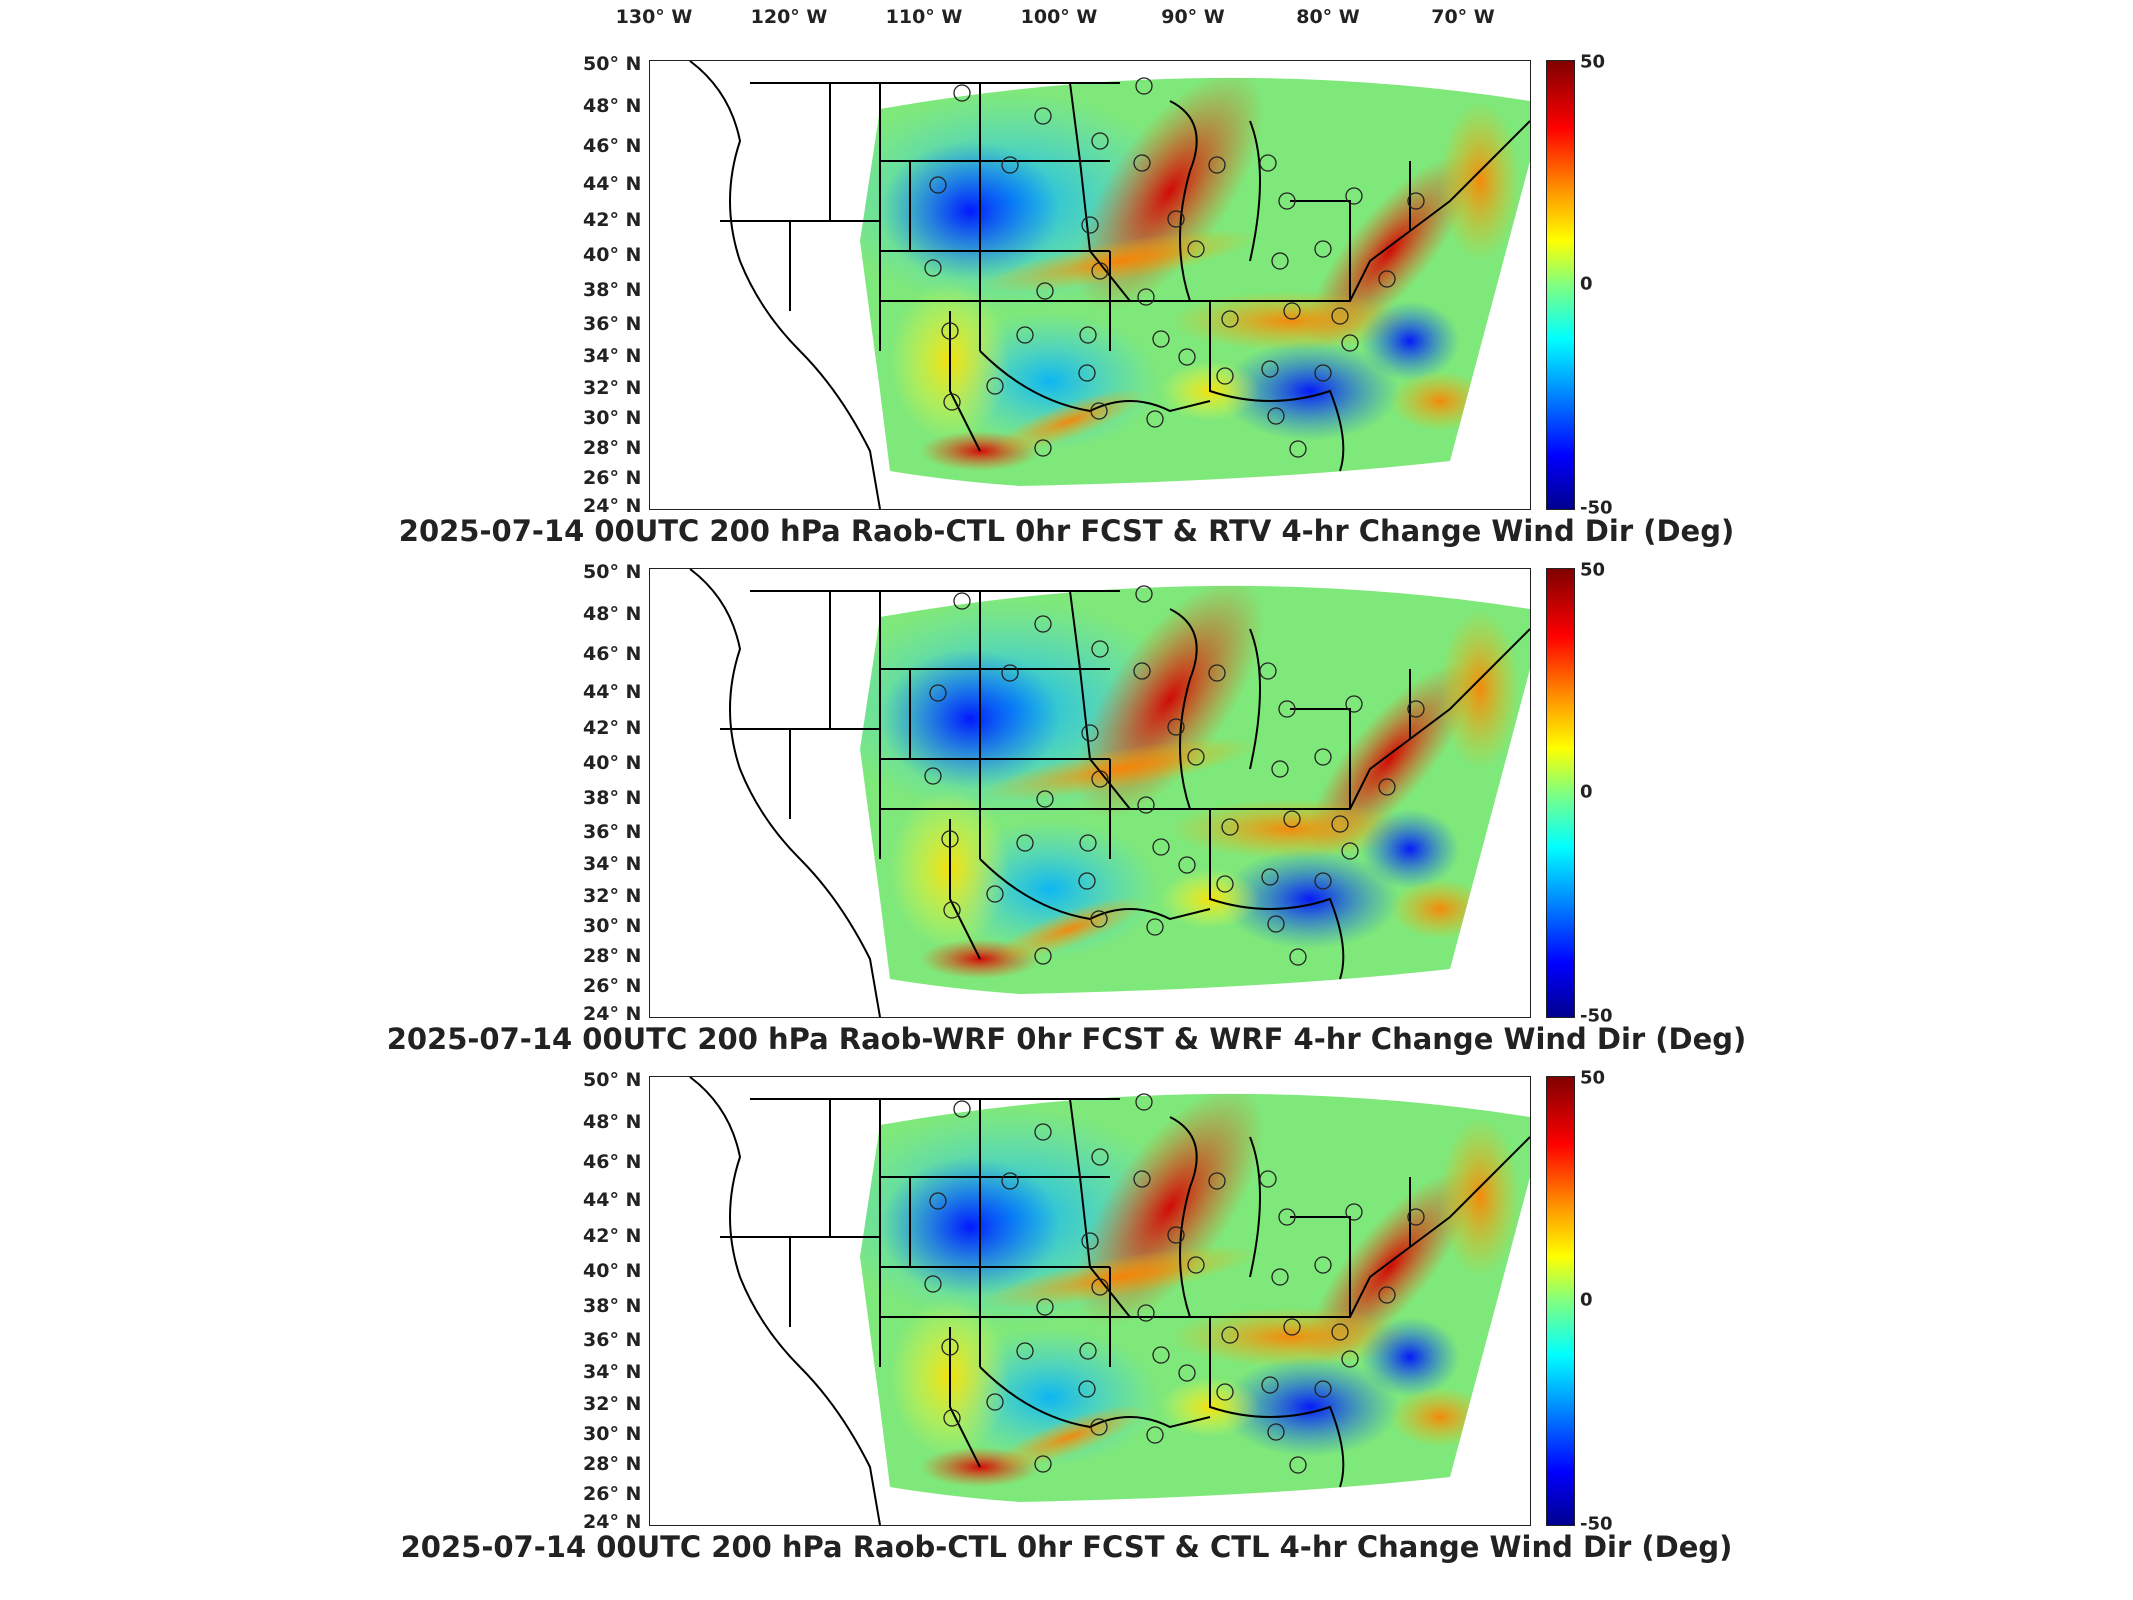 The image size is (2133, 1600). Describe the element at coordinates (924, 17) in the screenshot. I see `lon-label: 110° W` at that location.